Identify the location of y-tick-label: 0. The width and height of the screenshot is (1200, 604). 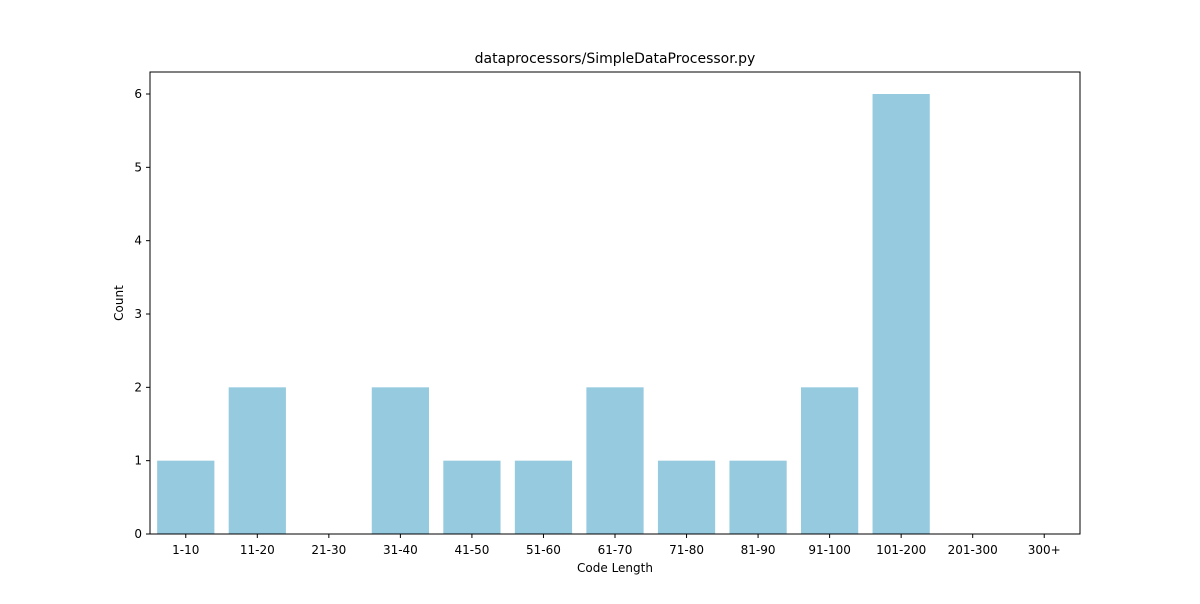
(138, 534).